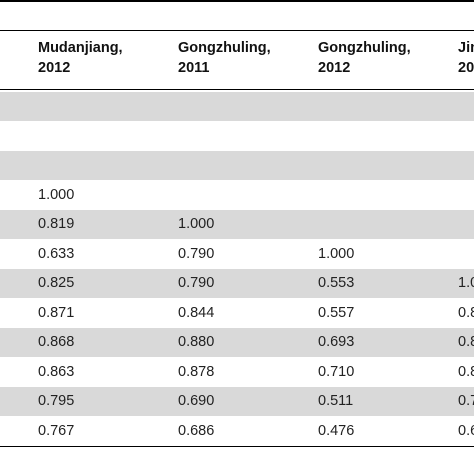 Image resolution: width=474 pixels, height=474 pixels. Describe the element at coordinates (336, 371) in the screenshot. I see `table-cell: 0.710` at that location.